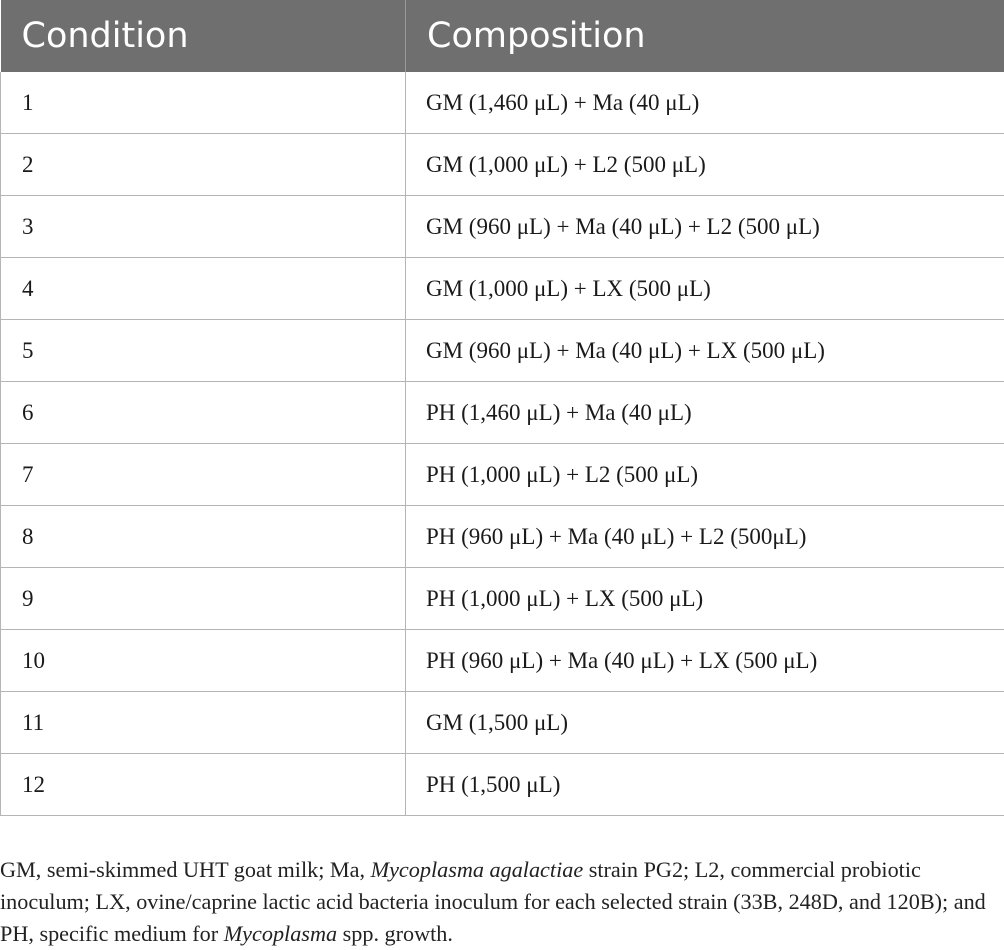 Image resolution: width=1004 pixels, height=950 pixels. Describe the element at coordinates (203, 537) in the screenshot. I see `condition-cell: 8` at that location.